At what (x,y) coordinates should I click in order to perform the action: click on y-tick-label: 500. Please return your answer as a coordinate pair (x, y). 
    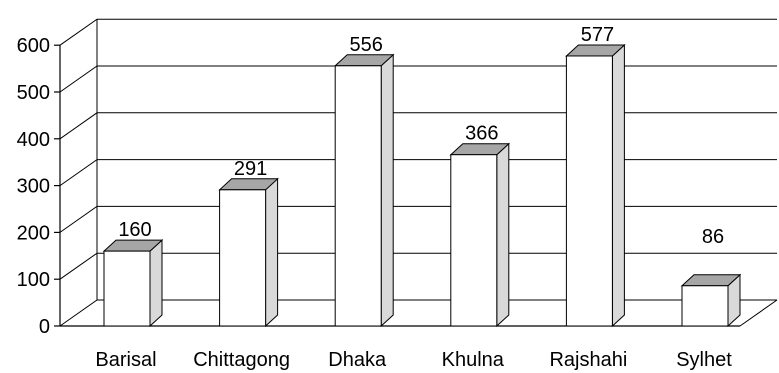
    Looking at the image, I should click on (33, 93).